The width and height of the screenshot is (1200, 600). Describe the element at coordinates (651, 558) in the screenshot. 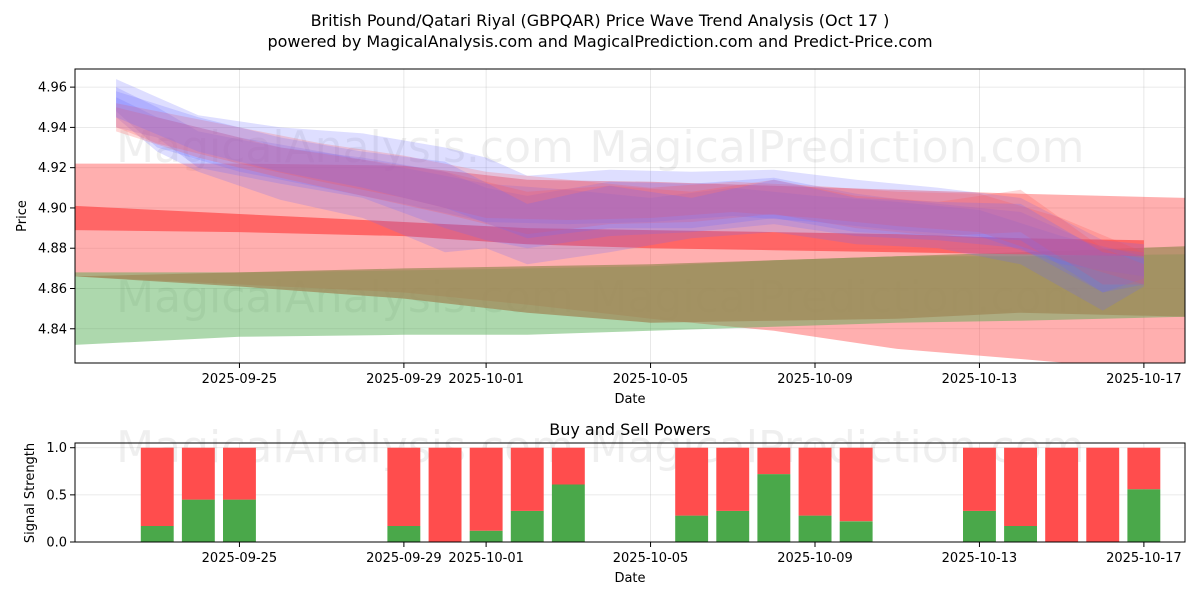

I see `signal-x-tick-label: 2025-10-05` at that location.